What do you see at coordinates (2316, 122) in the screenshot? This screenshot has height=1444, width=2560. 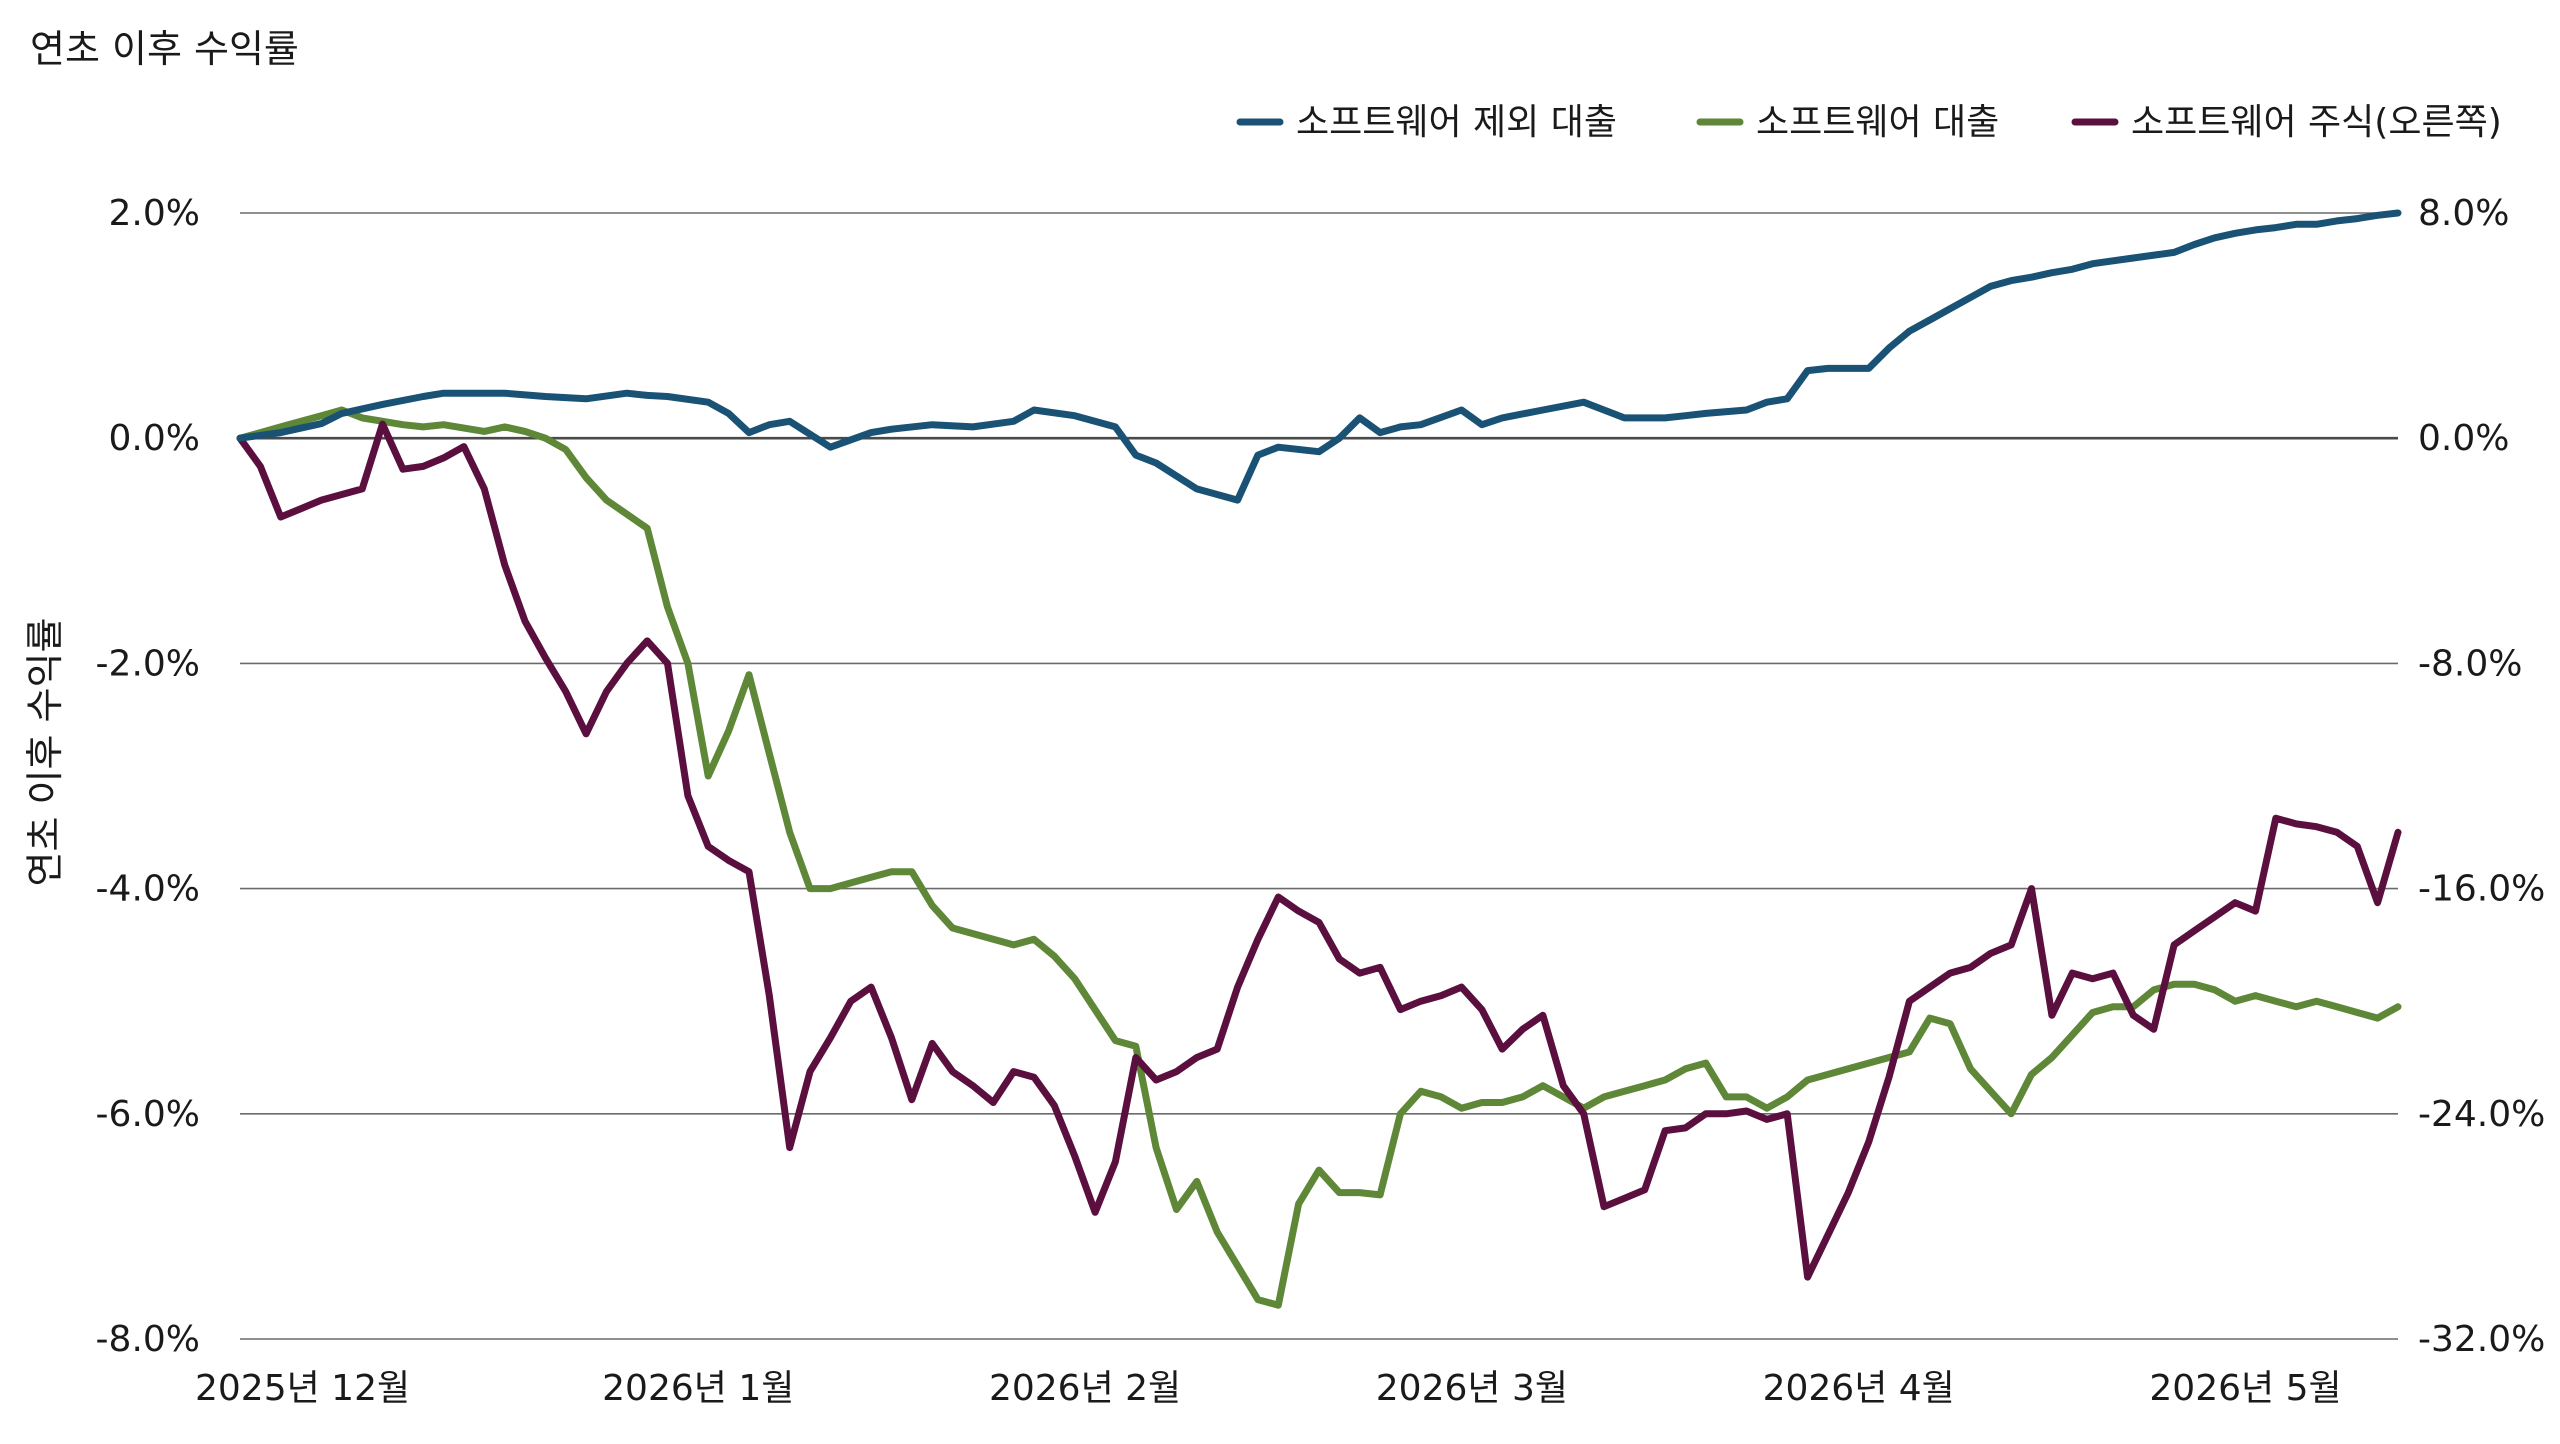 I see `legend-label: 소프트웨어 주식(오른쪽)` at bounding box center [2316, 122].